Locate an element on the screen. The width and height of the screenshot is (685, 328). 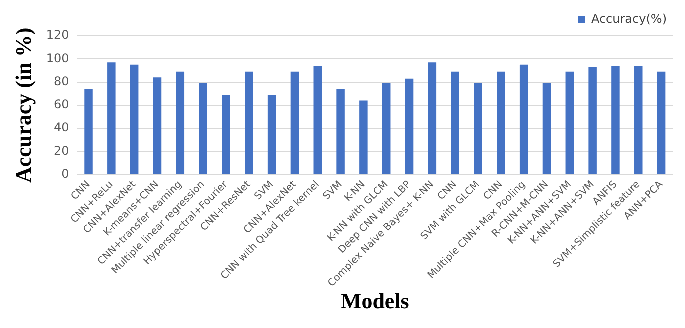
y-tick-label: 60 is located at coordinates (62, 105).